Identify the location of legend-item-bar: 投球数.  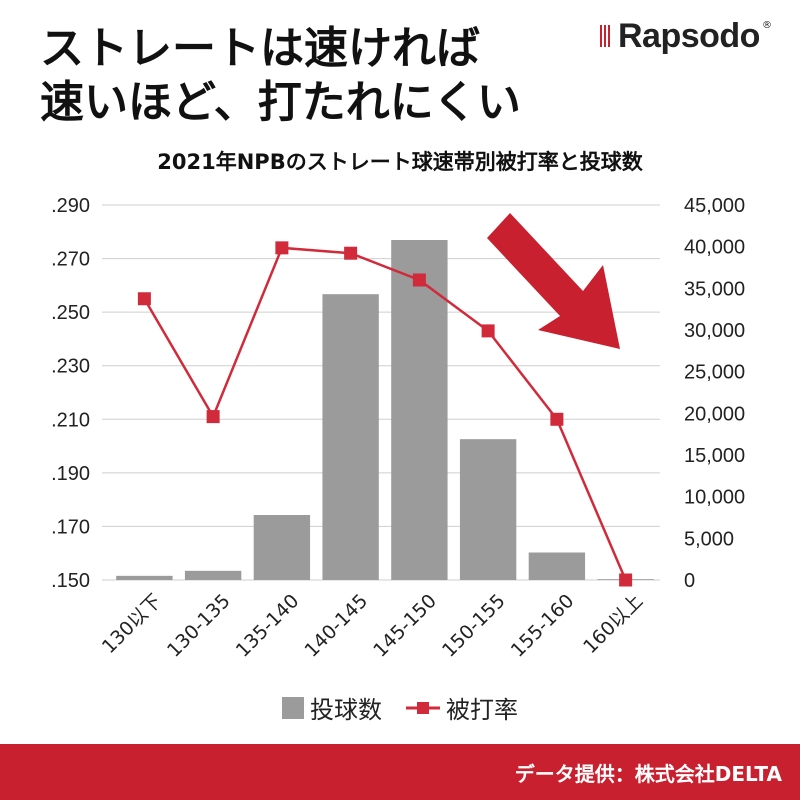
(332, 707).